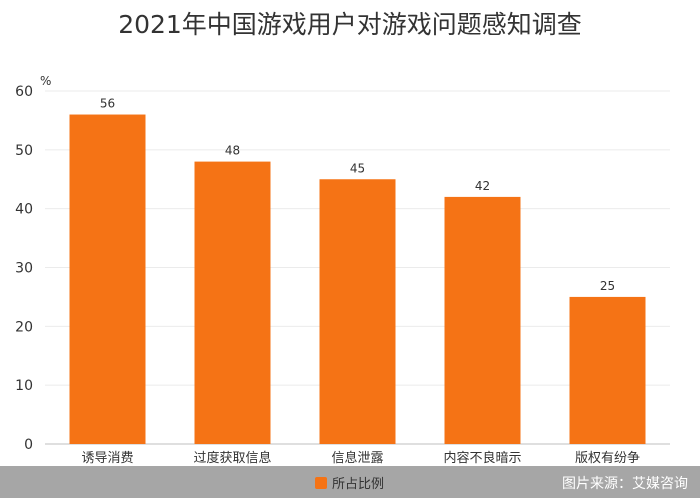 The width and height of the screenshot is (700, 498). Describe the element at coordinates (232, 151) in the screenshot. I see `data-label: 48` at that location.